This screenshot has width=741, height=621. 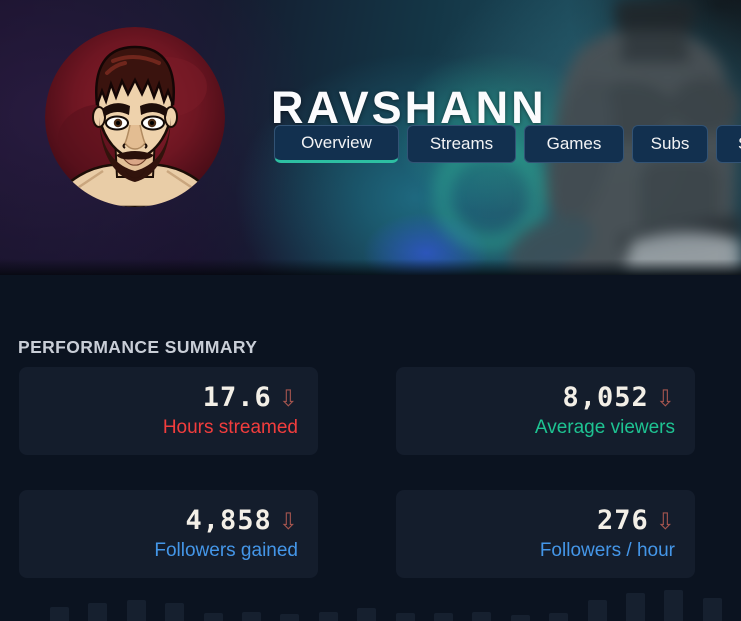 What do you see at coordinates (728, 144) in the screenshot?
I see `tab-clipped-right: S` at bounding box center [728, 144].